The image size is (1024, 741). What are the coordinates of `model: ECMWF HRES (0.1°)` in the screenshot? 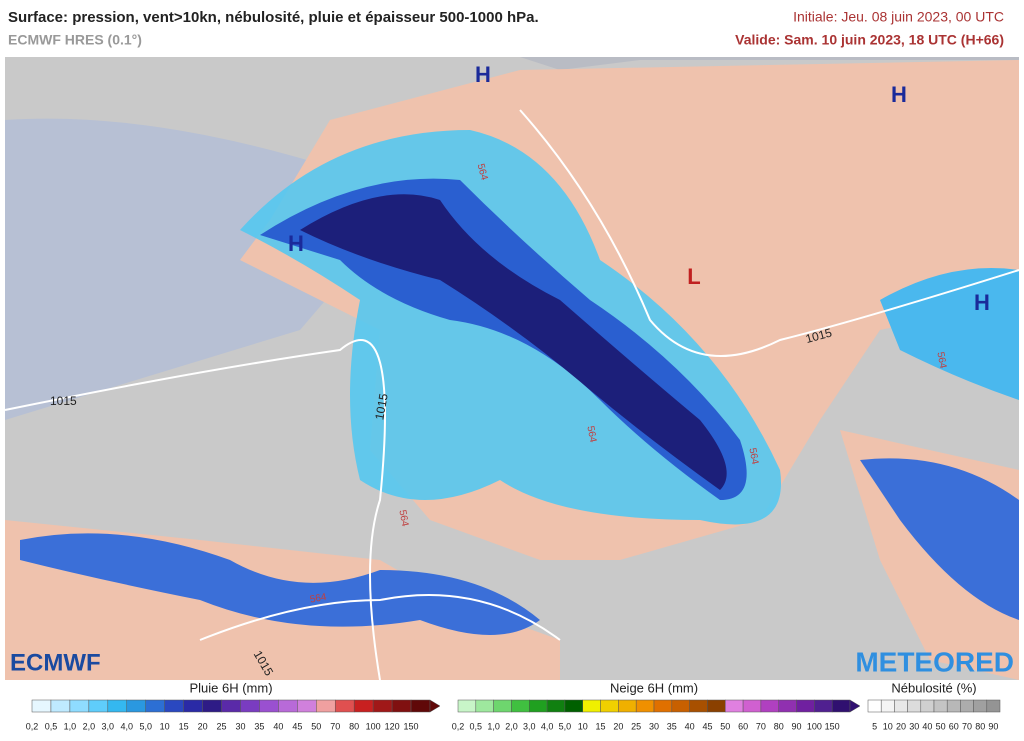 It's located at (75, 40).